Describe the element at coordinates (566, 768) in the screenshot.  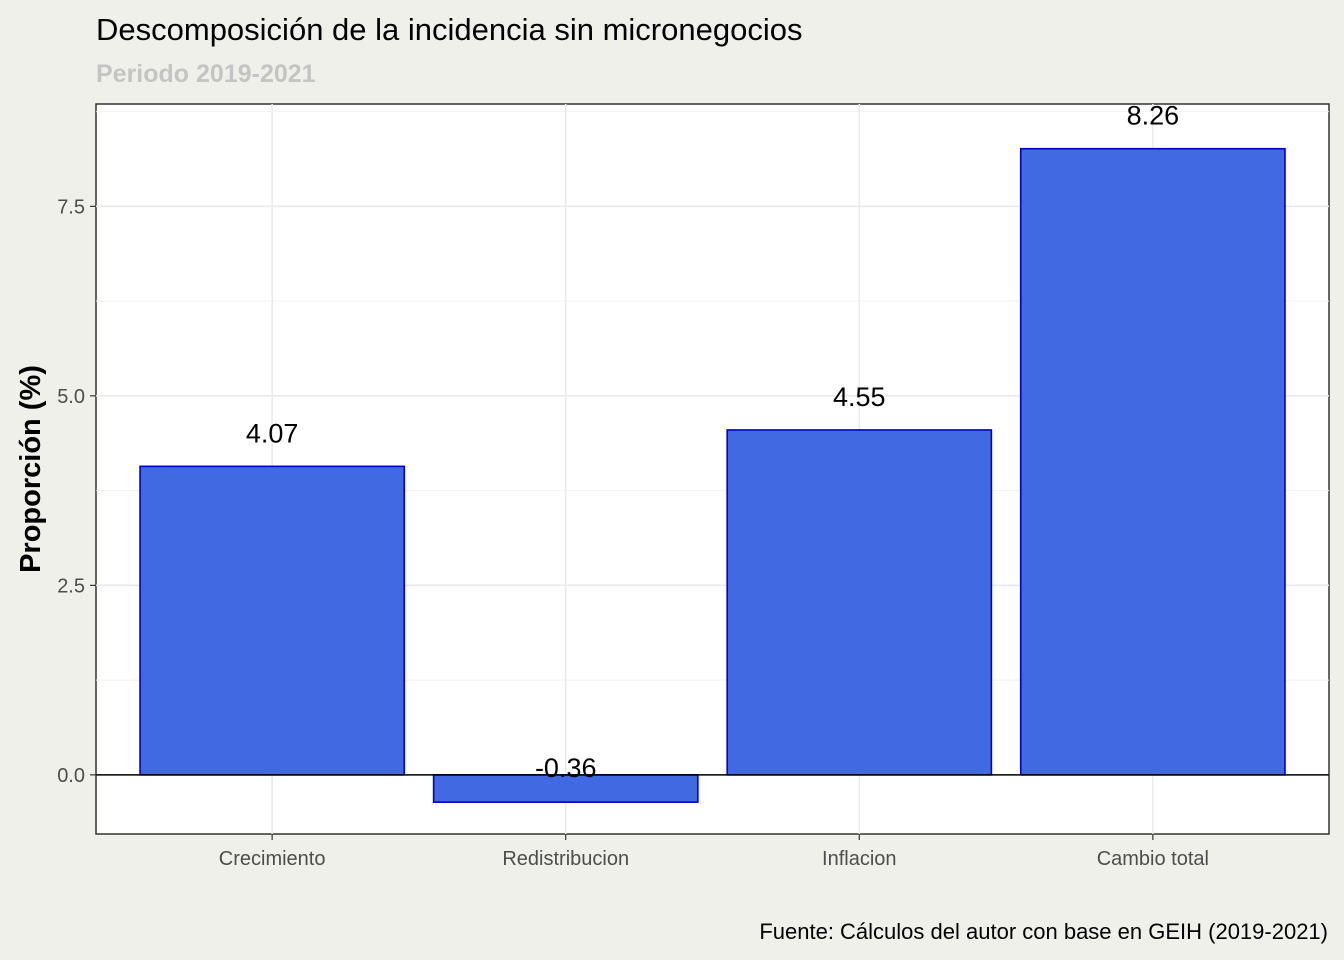
I see `value-label: -0.36` at that location.